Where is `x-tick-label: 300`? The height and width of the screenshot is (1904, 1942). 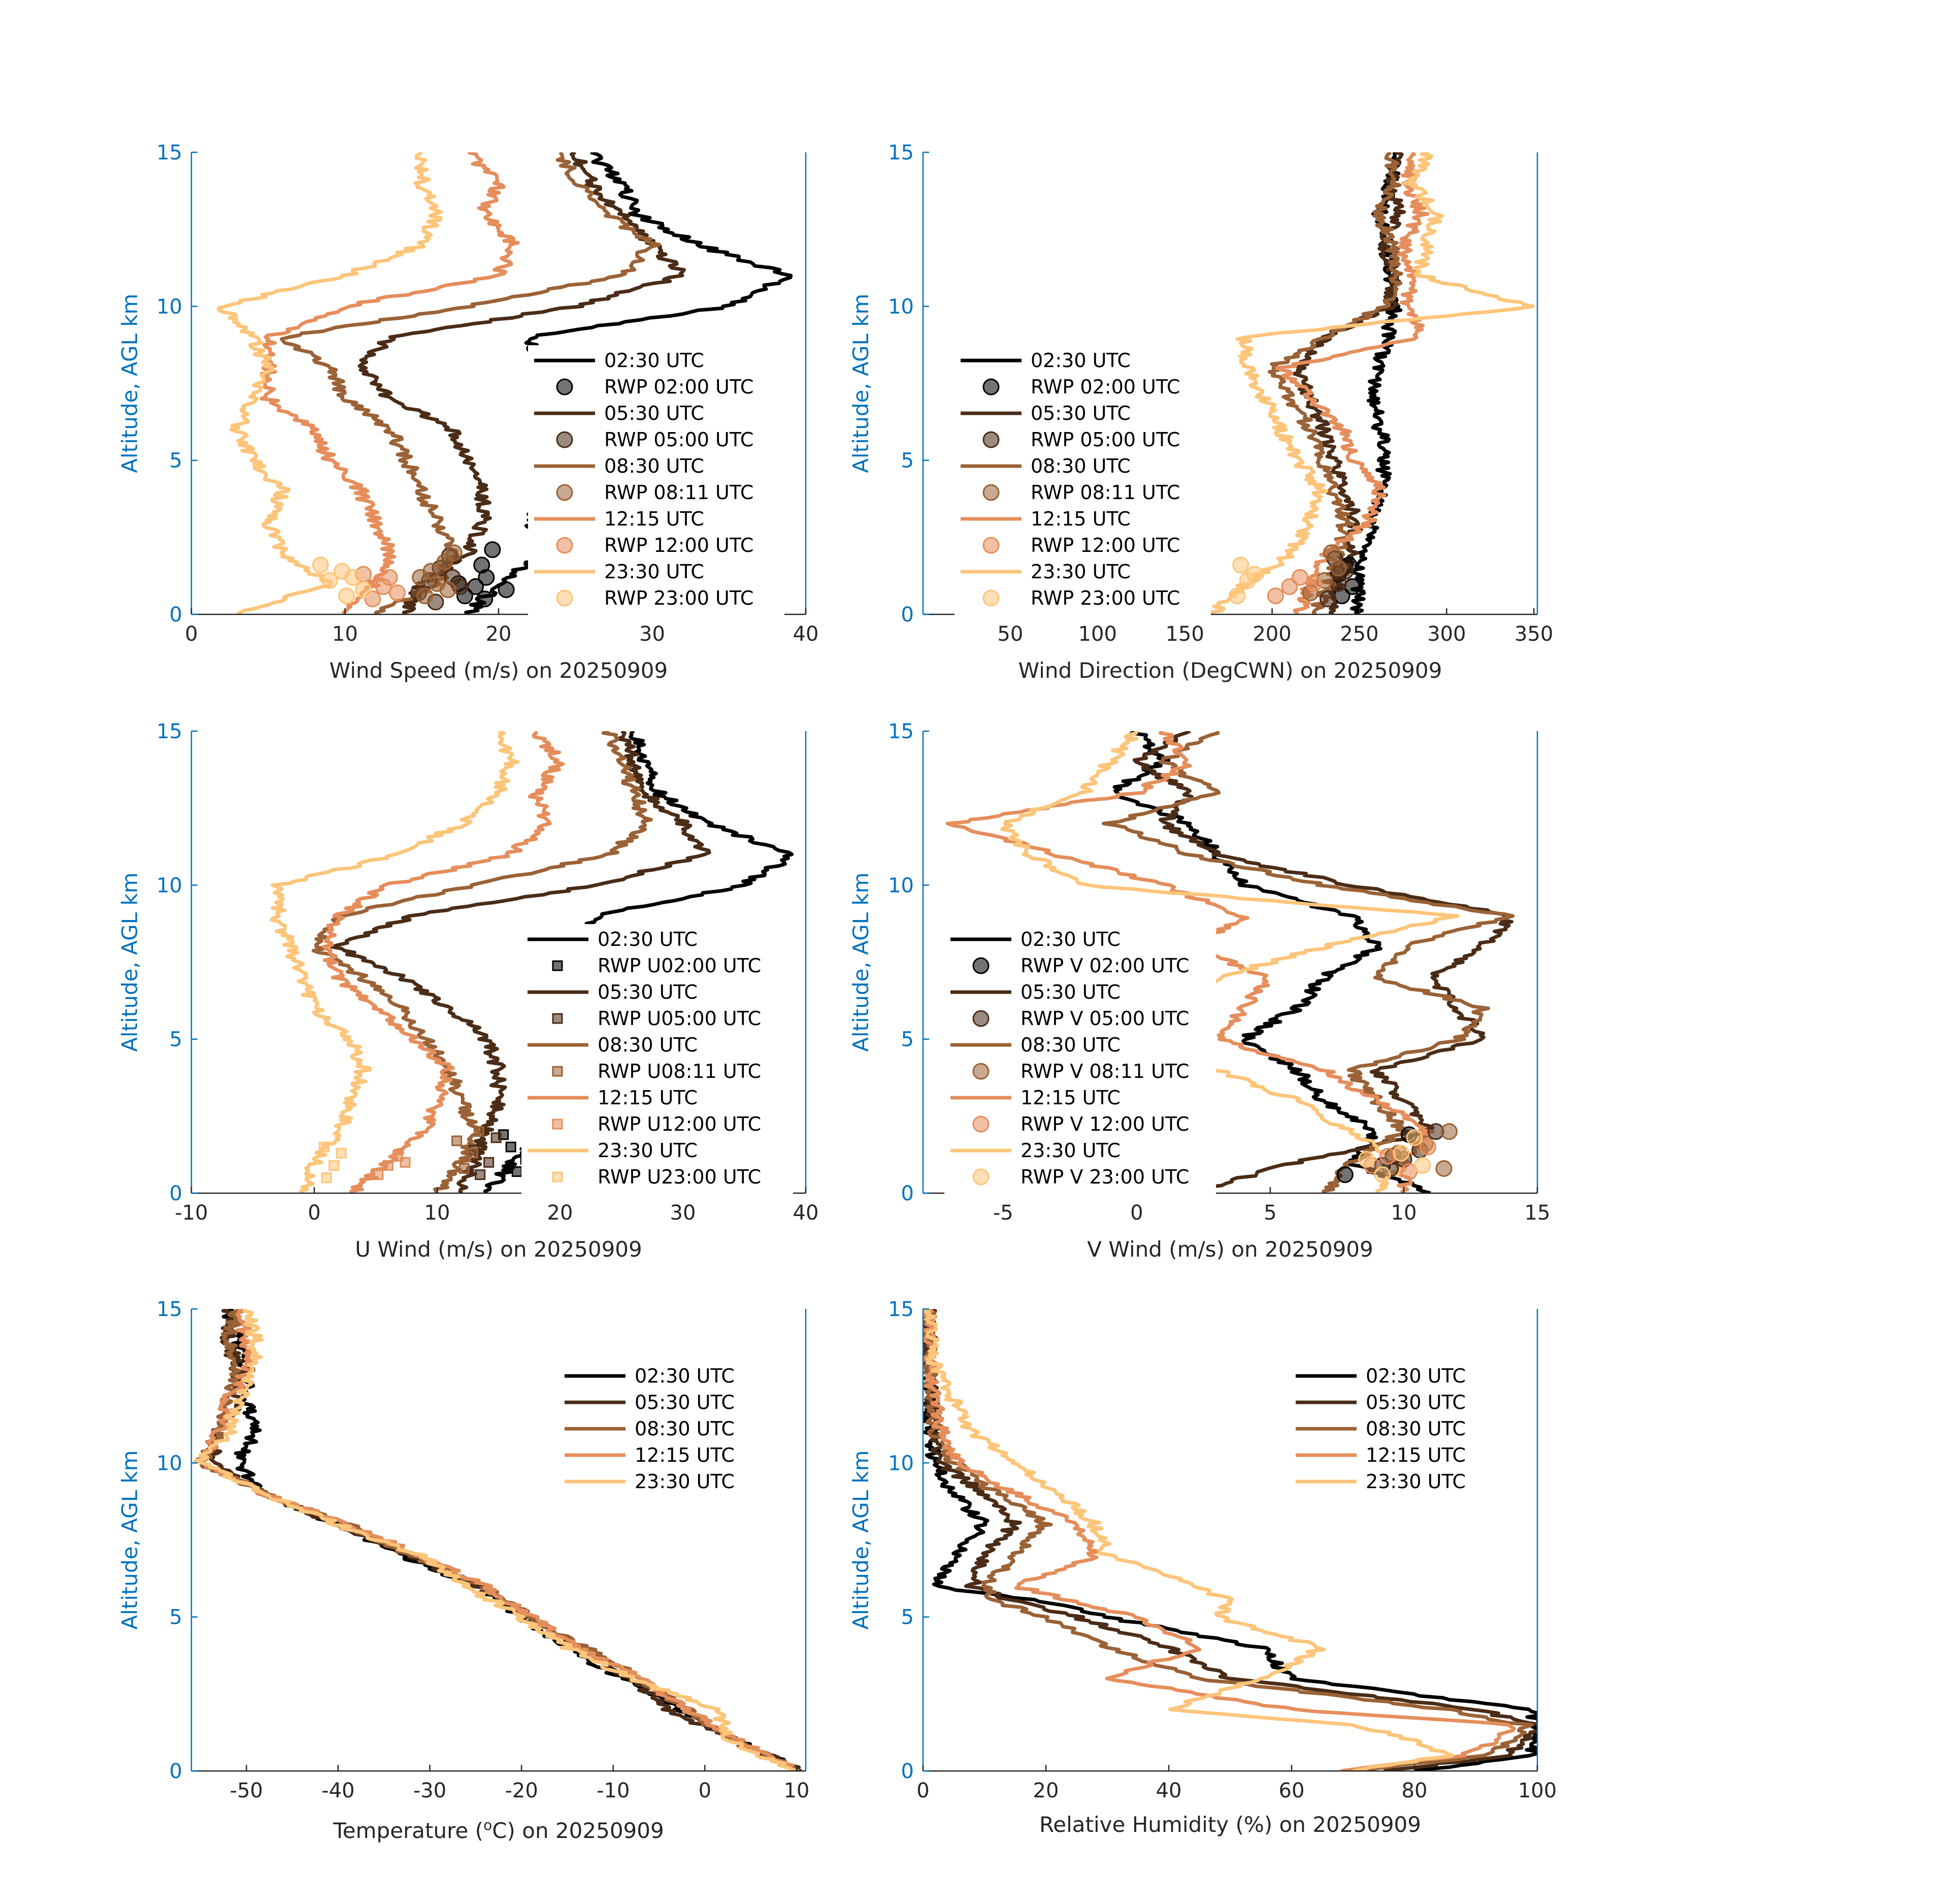
x-tick-label: 300 is located at coordinates (1446, 634).